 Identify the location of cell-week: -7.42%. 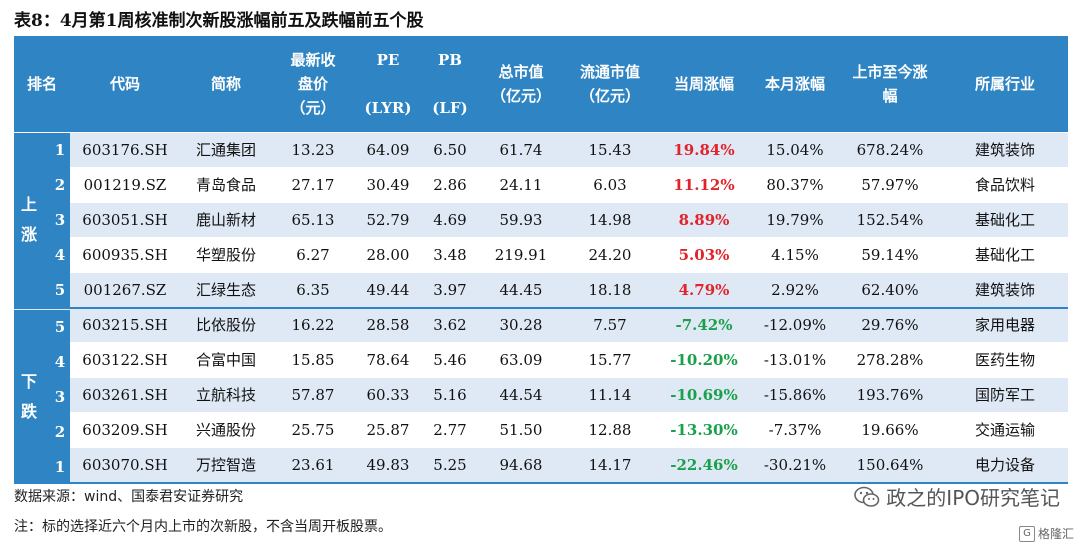
(704, 325).